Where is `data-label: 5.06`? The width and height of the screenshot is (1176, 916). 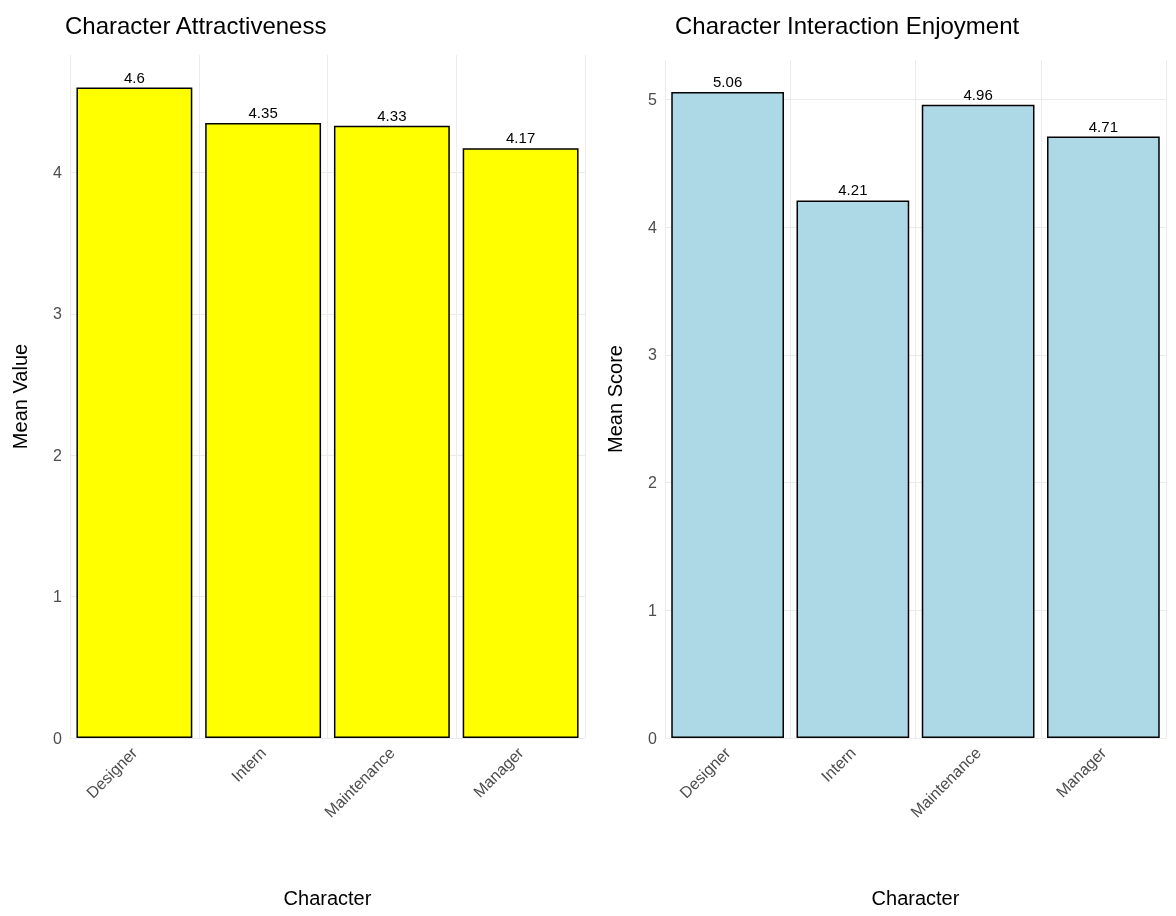 data-label: 5.06 is located at coordinates (728, 81).